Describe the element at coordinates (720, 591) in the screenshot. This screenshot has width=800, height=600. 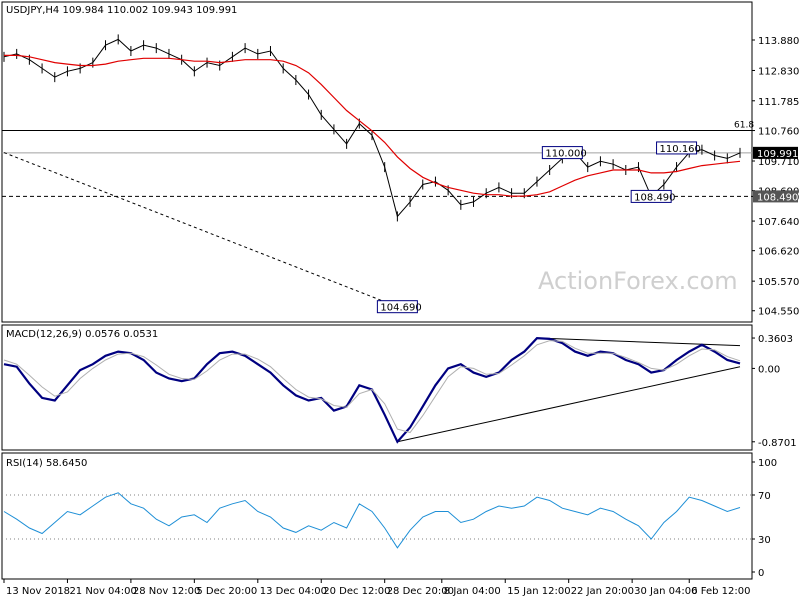
I see `x-tick-label: 6 Feb 12:00` at that location.